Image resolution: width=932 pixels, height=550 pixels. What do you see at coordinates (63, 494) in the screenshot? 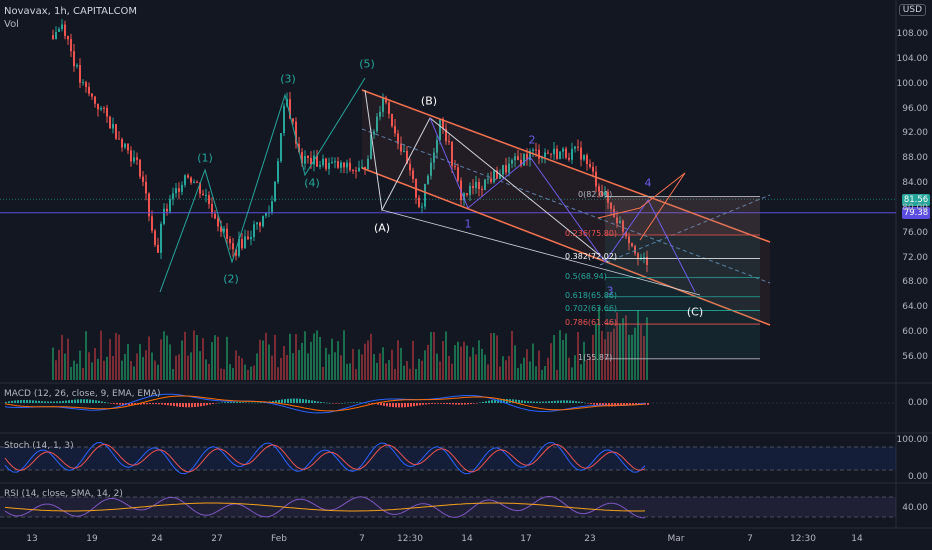
I see `rsi-label: RSI (14, close, SMA, 14, 2)` at bounding box center [63, 494].